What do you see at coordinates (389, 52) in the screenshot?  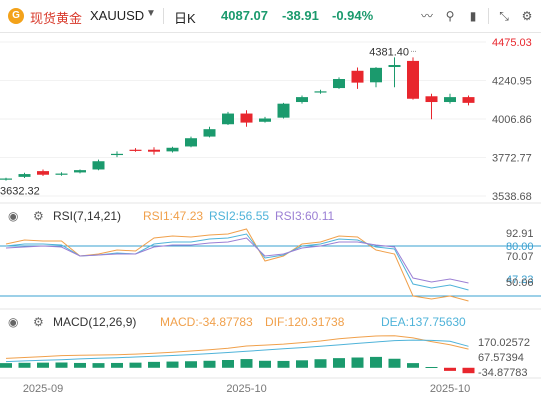 I see `high-annotation: 4381.40` at bounding box center [389, 52].